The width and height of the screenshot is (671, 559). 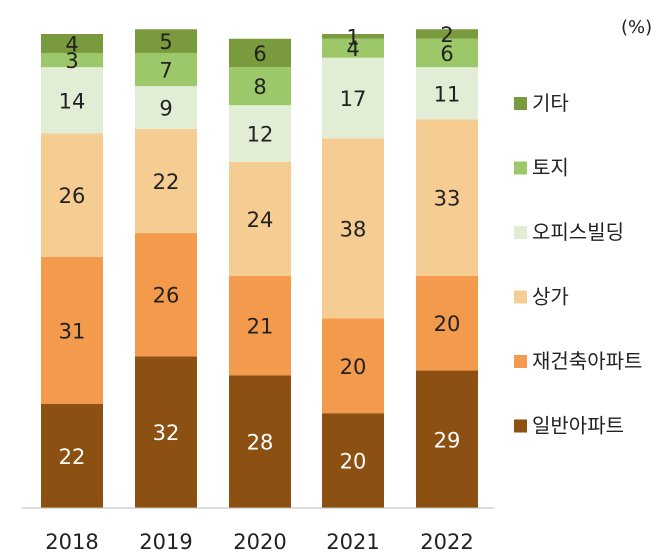 I want to click on data-label: 7, so click(x=165, y=71).